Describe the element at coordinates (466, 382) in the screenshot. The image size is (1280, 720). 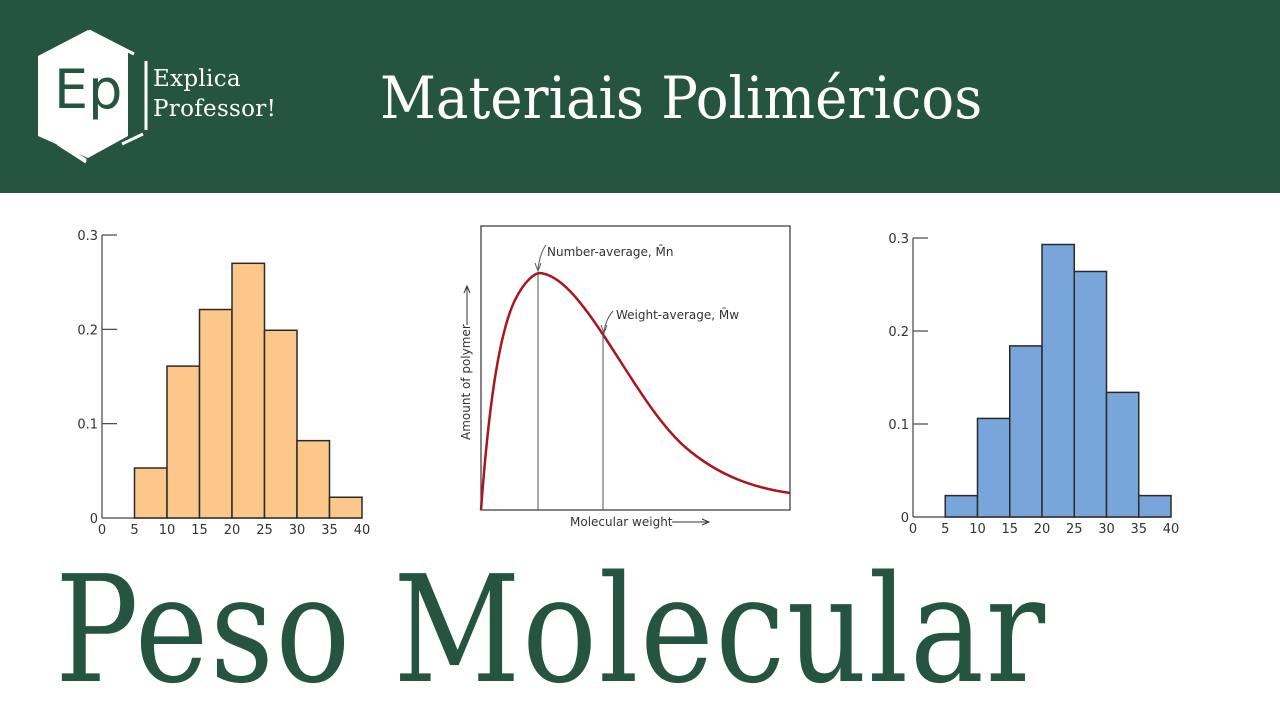
I see `y-axis-label: Amount of polymer` at that location.